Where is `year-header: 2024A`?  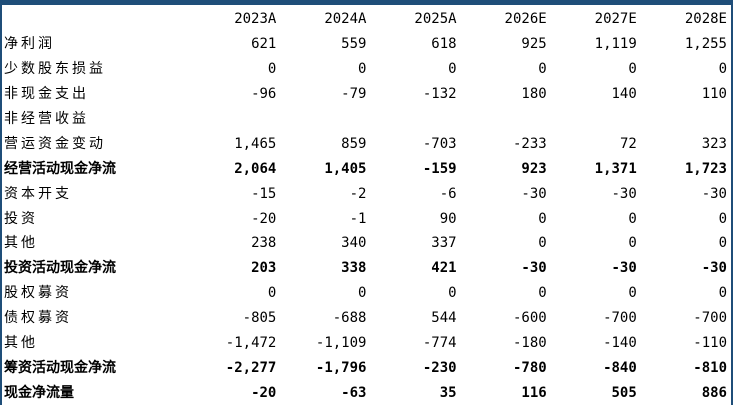 year-header: 2024A is located at coordinates (345, 19).